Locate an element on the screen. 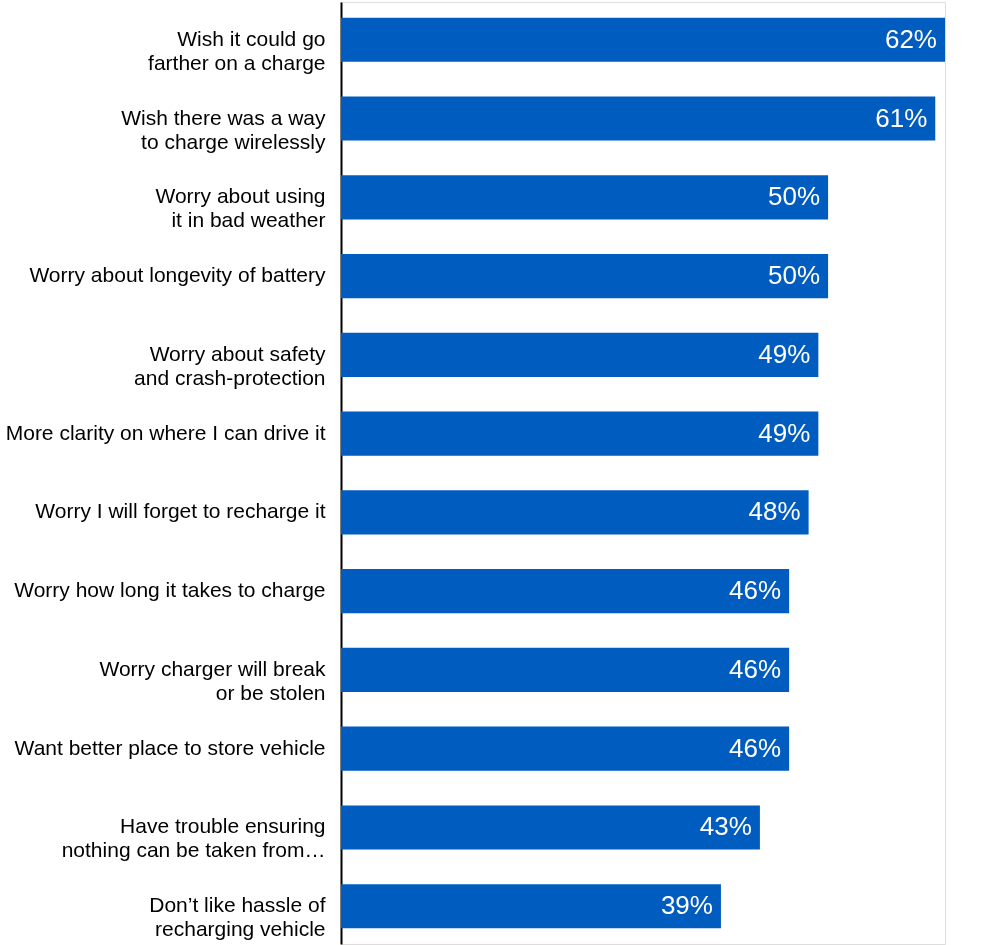 Image resolution: width=1008 pixels, height=945 pixels. y-tick-label: Worry about using it in bad weather is located at coordinates (240, 208).